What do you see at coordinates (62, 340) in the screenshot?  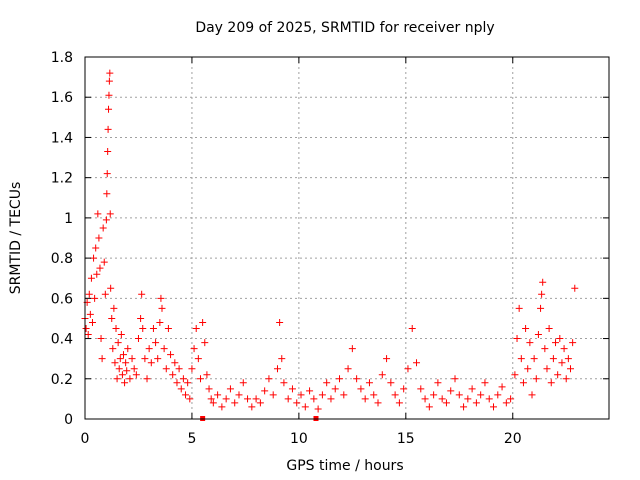 I see `y-tick-label: 0.4` at bounding box center [62, 340].